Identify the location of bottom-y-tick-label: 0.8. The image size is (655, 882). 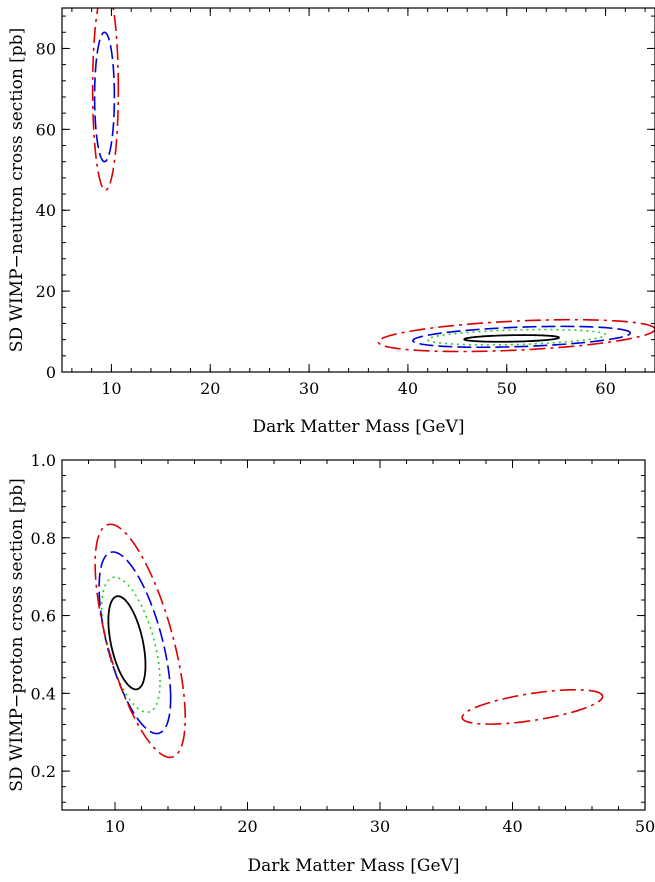
(43, 538).